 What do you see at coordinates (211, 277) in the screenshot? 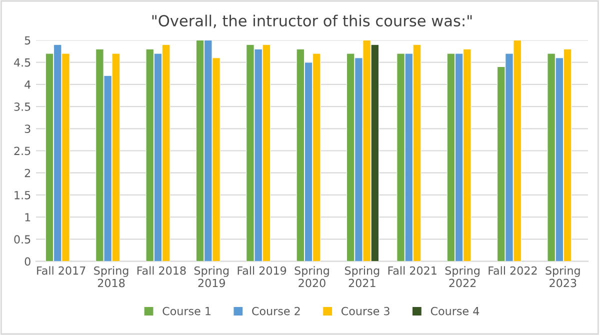
I see `x-tick-label: Spring 2019` at bounding box center [211, 277].